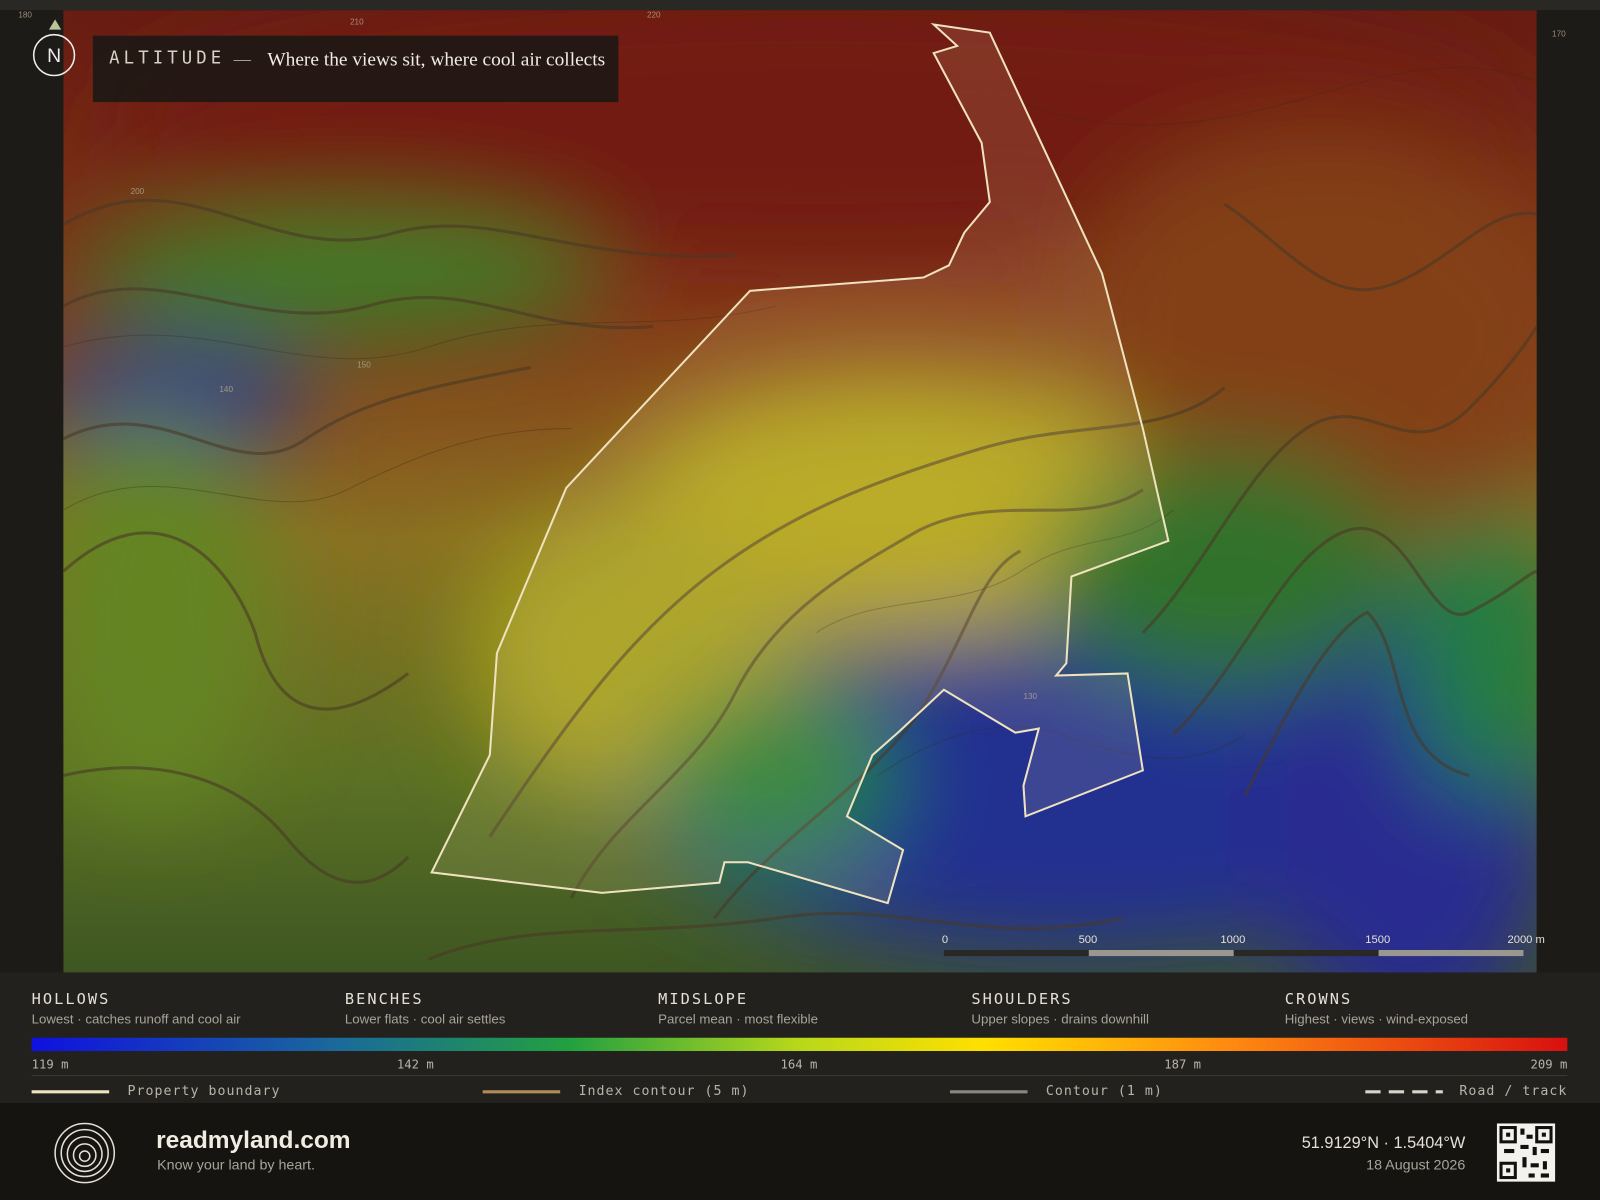 This screenshot has height=1200, width=1600. What do you see at coordinates (664, 1091) in the screenshot?
I see `key-label: Index contour (5 m)` at bounding box center [664, 1091].